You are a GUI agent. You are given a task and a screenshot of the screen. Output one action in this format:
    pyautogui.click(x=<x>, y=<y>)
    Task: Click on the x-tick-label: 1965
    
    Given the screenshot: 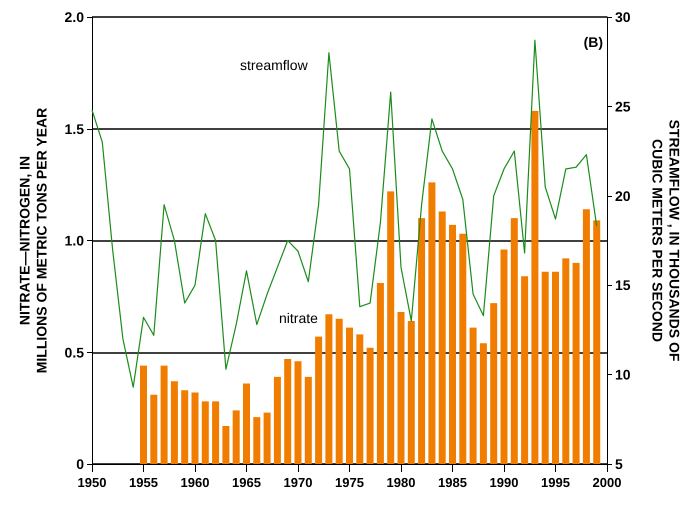 What is the action you would take?
    pyautogui.click(x=246, y=482)
    